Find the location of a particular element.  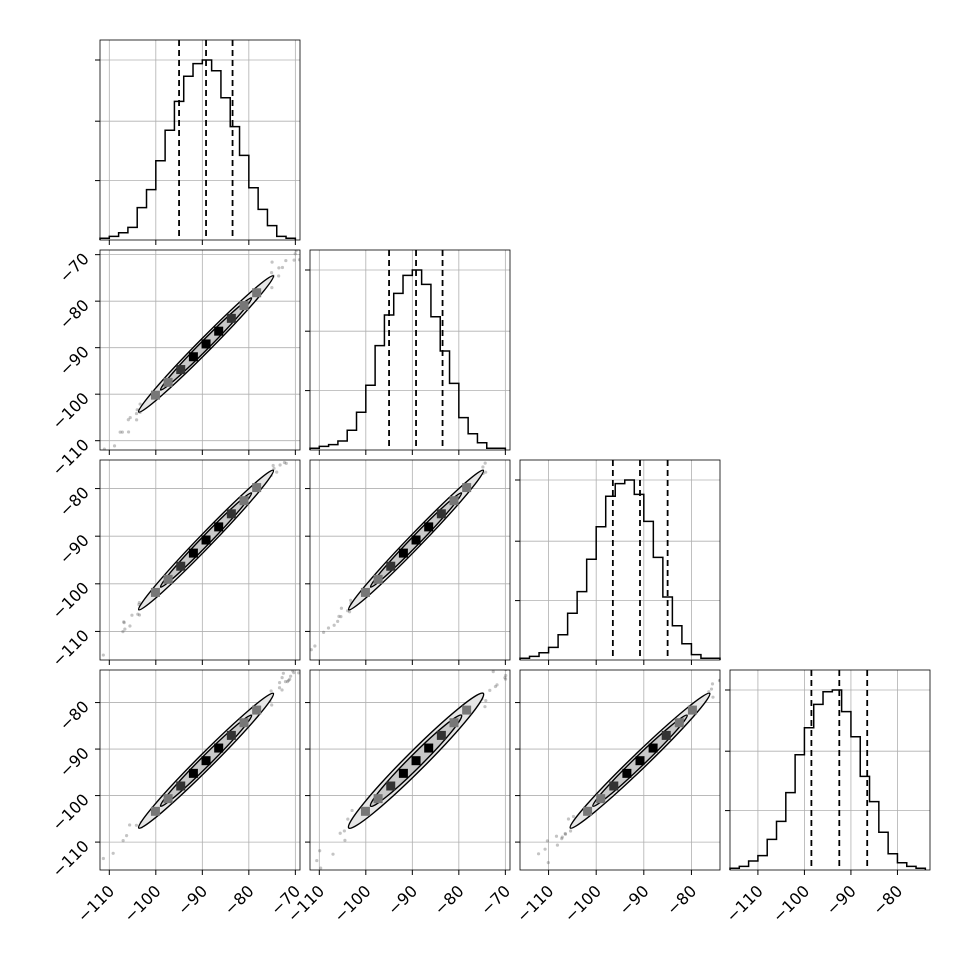

panel-frame is located at coordinates (410, 770).